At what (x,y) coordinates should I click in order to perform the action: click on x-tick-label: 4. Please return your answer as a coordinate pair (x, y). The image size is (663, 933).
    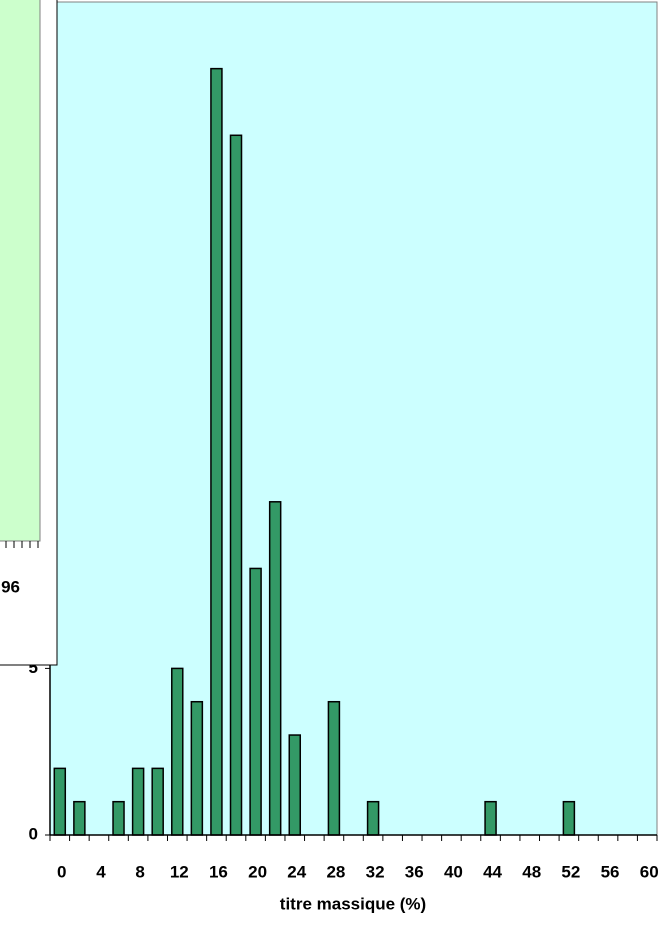
    Looking at the image, I should click on (101, 871).